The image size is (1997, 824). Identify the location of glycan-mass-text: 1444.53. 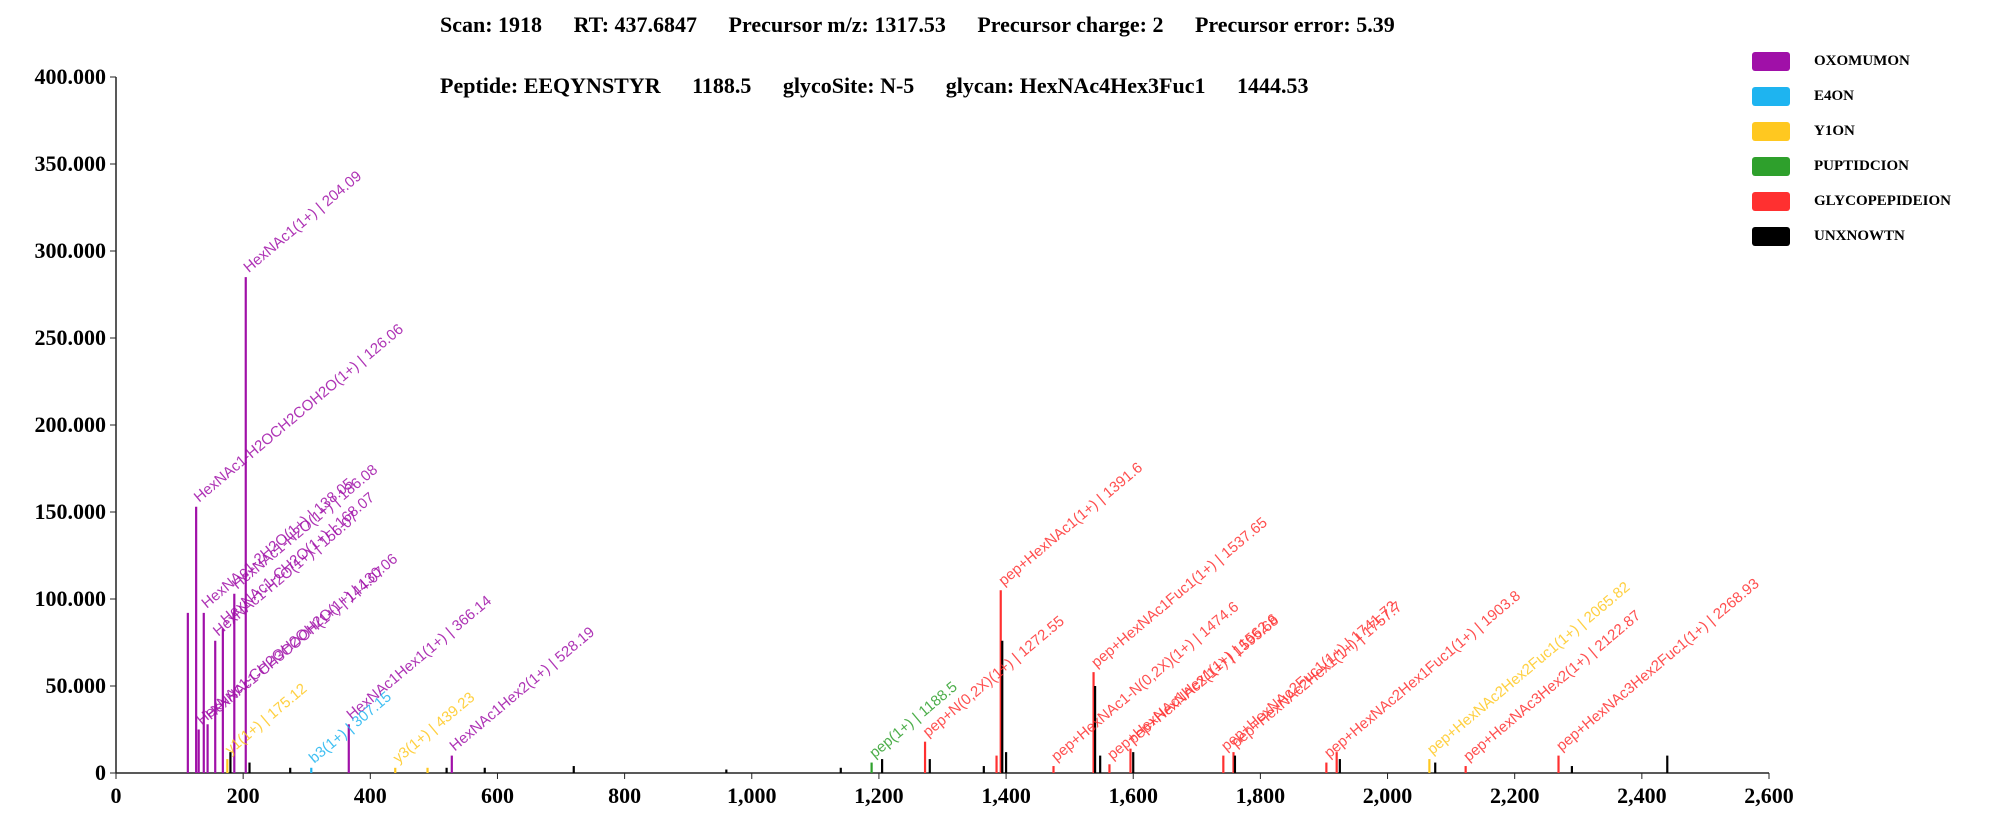
(1272, 85).